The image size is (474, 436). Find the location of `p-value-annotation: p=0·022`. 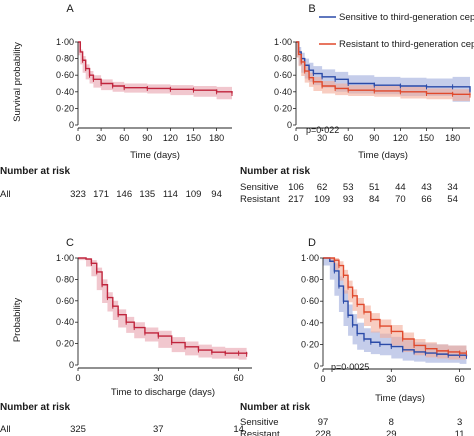

p-value-annotation: p=0·022 is located at coordinates (322, 130).